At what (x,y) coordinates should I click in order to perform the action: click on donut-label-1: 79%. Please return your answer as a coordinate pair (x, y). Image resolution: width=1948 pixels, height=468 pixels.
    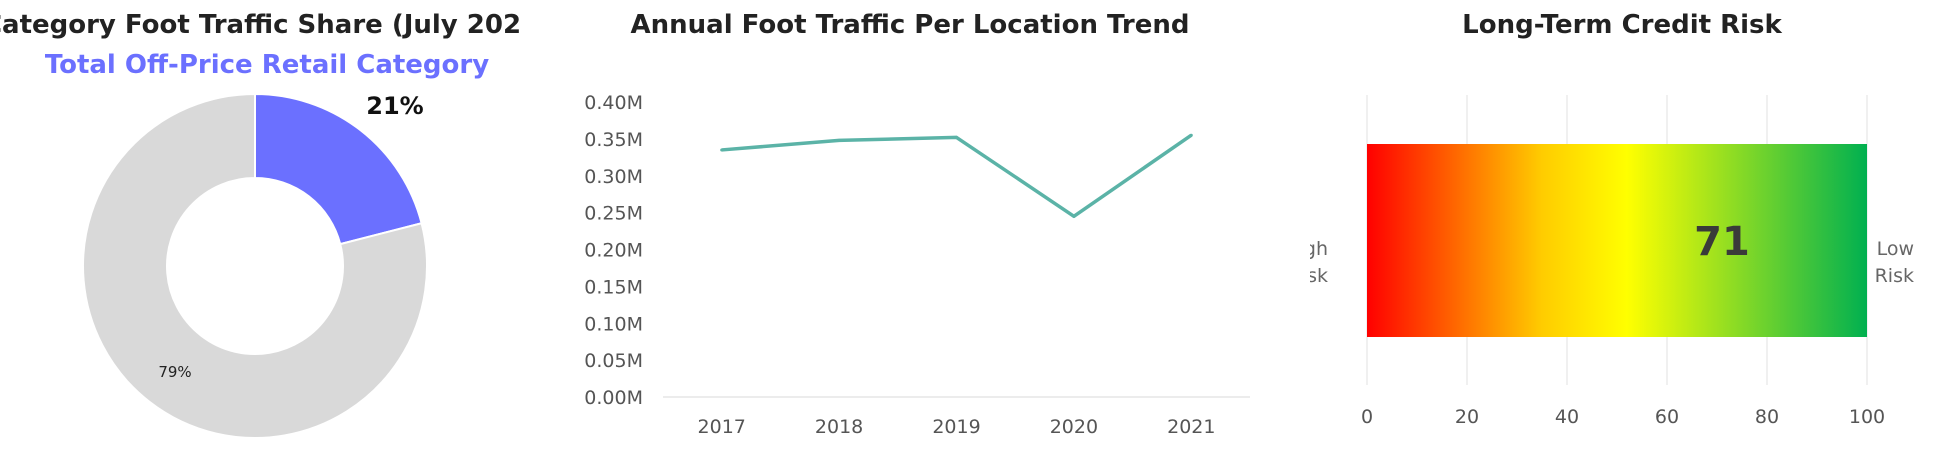
    Looking at the image, I should click on (174, 372).